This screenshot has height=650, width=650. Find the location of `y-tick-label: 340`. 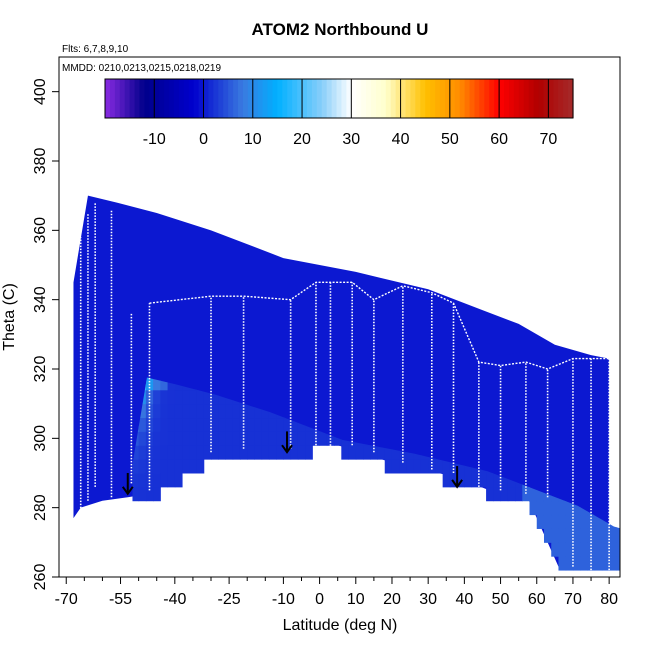

y-tick-label: 340 is located at coordinates (40, 299).